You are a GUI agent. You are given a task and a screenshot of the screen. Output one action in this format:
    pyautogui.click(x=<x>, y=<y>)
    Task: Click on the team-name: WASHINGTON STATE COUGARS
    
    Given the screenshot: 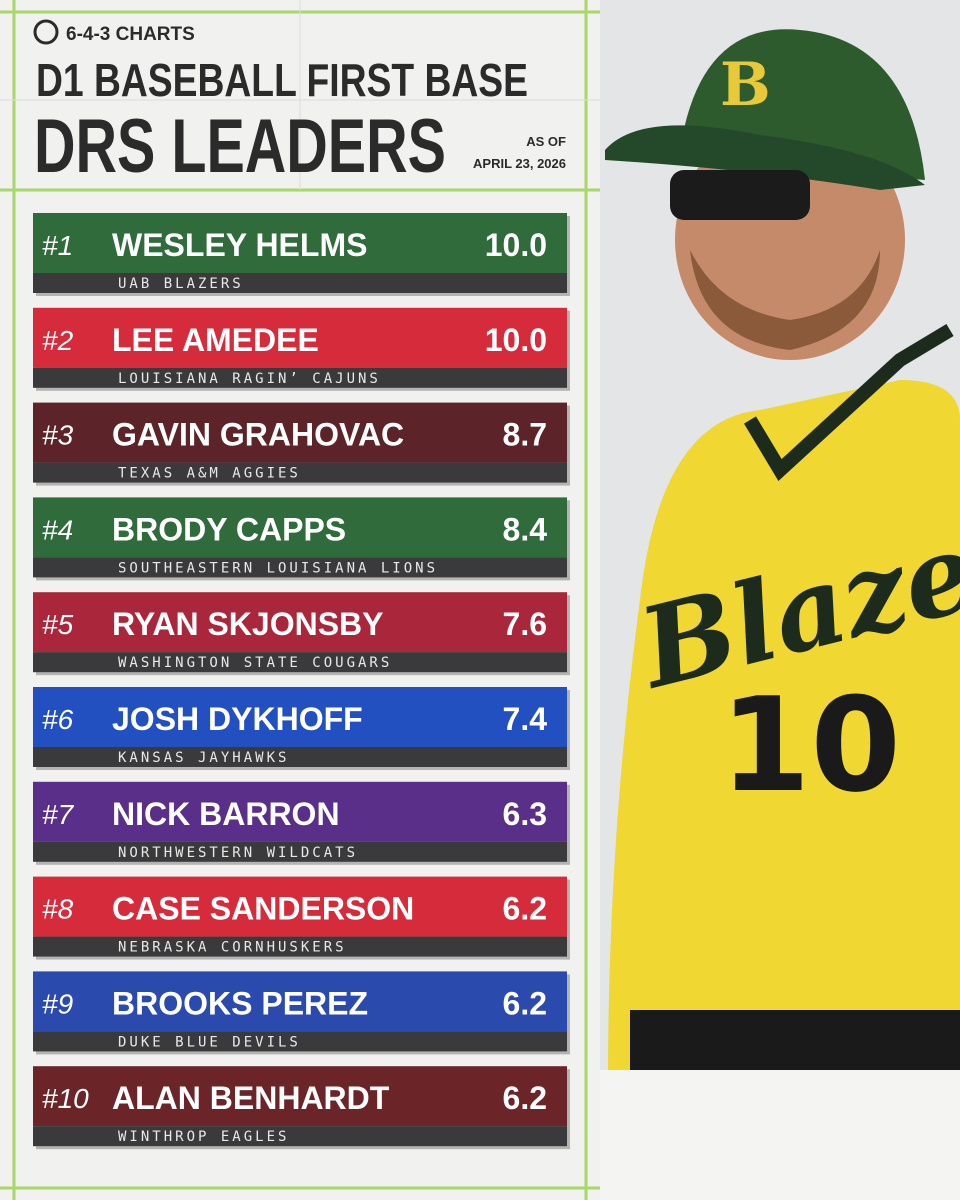 What is the action you would take?
    pyautogui.click(x=255, y=663)
    